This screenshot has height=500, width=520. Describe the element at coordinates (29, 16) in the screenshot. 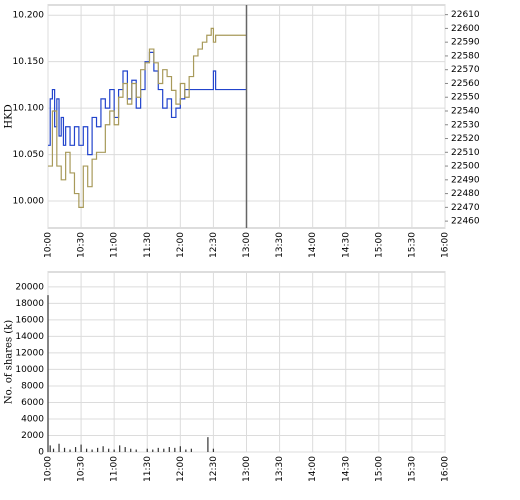

I see `y-tick-label: 10.200` at that location.